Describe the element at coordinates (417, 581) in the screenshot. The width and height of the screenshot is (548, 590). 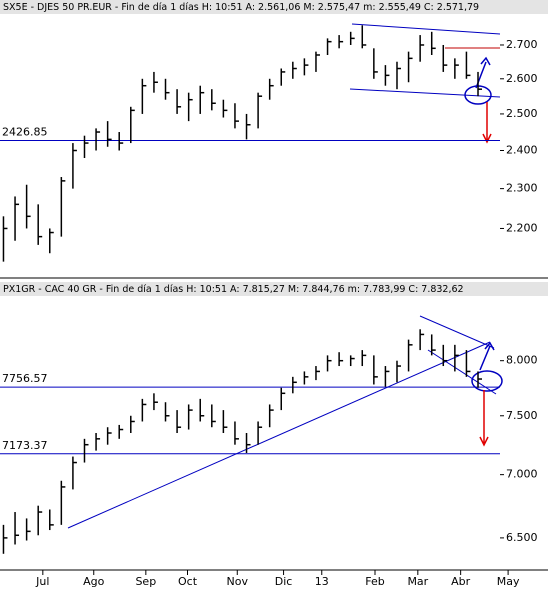
I see `x-tick-label: Mar` at that location.